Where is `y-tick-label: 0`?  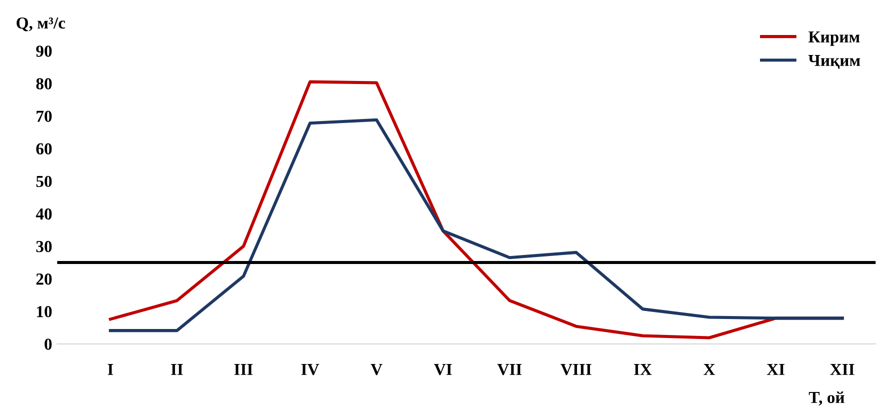 y-tick-label: 0 is located at coordinates (48, 344).